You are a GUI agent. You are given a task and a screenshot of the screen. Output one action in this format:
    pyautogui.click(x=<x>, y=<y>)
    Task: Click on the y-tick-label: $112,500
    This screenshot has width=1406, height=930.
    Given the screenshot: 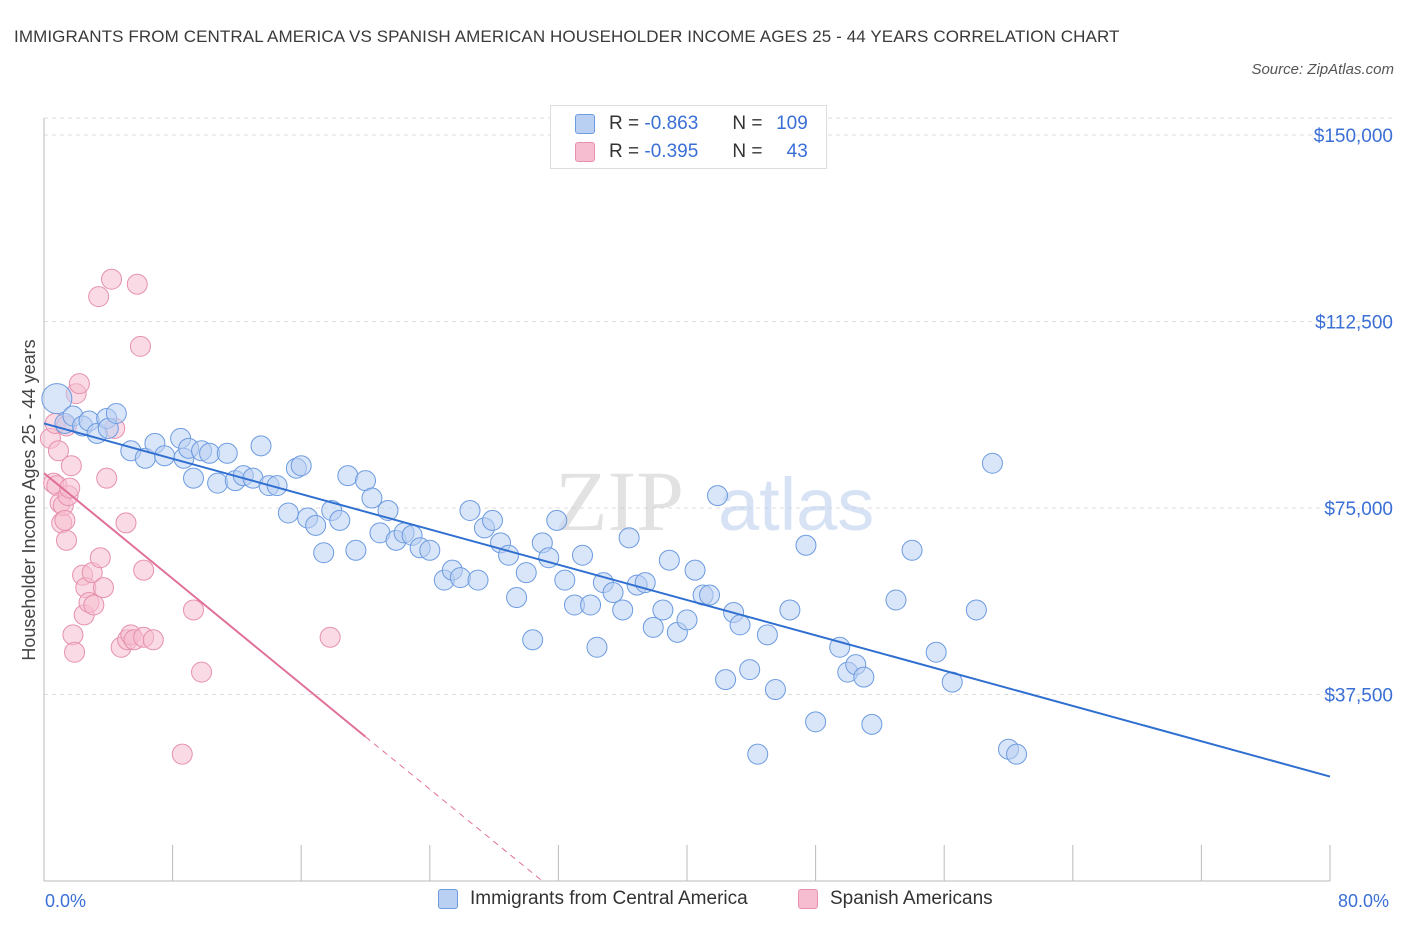 What is the action you would take?
    pyautogui.click(x=1354, y=323)
    